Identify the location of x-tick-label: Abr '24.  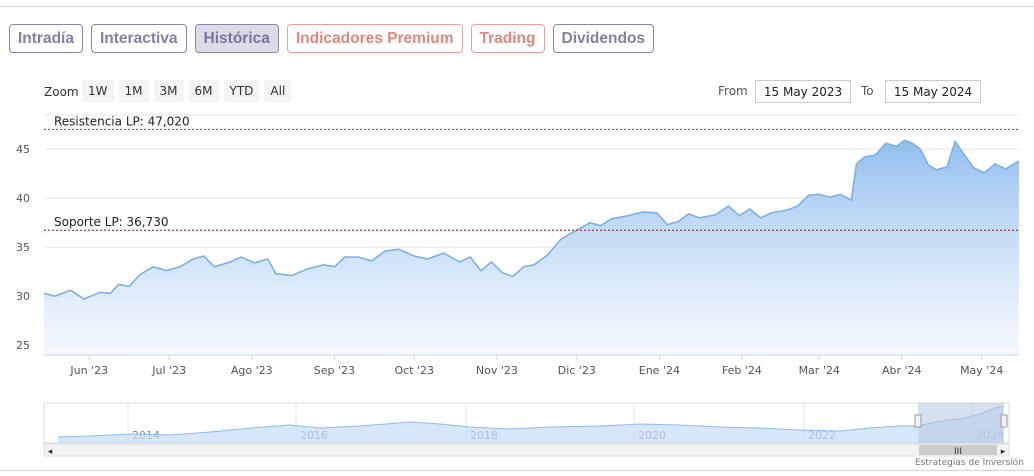
(902, 370).